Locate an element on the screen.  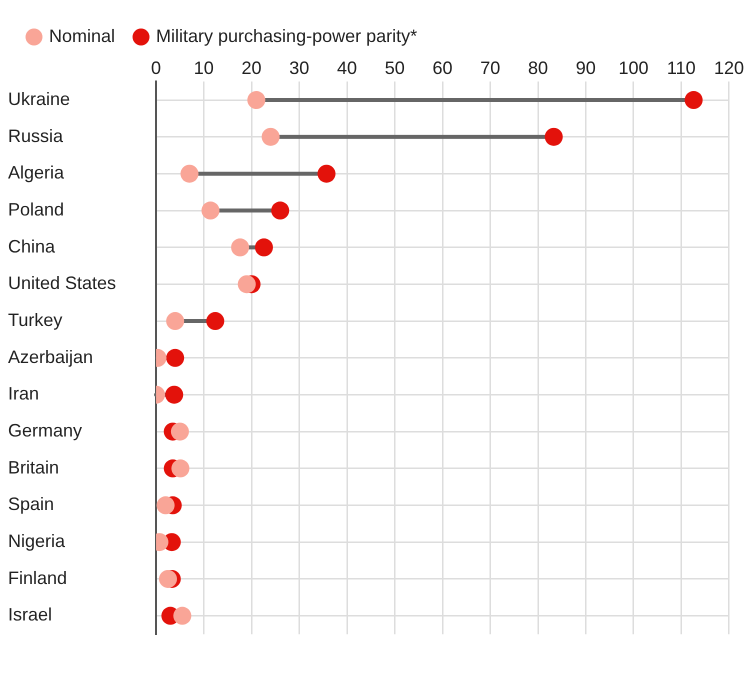
y-tick-label: Iran is located at coordinates (24, 394).